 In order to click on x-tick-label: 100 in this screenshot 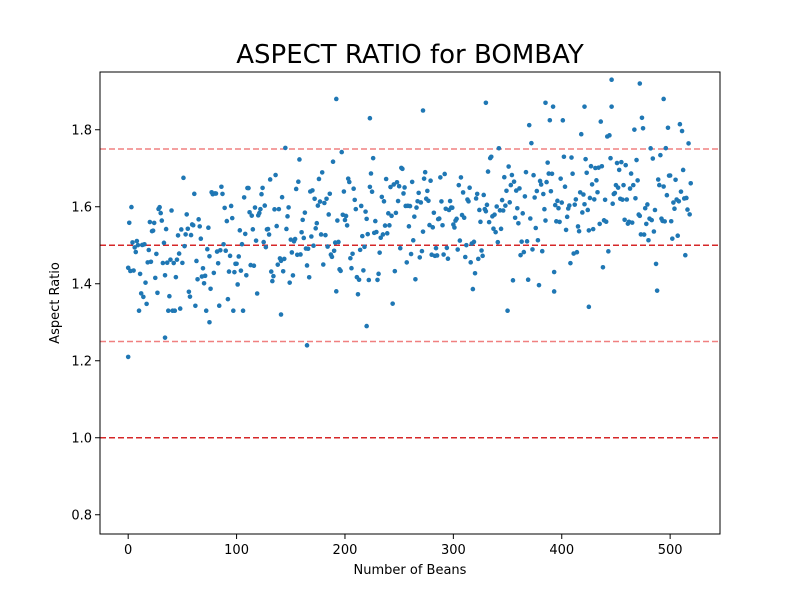, I will do `click(236, 550)`.